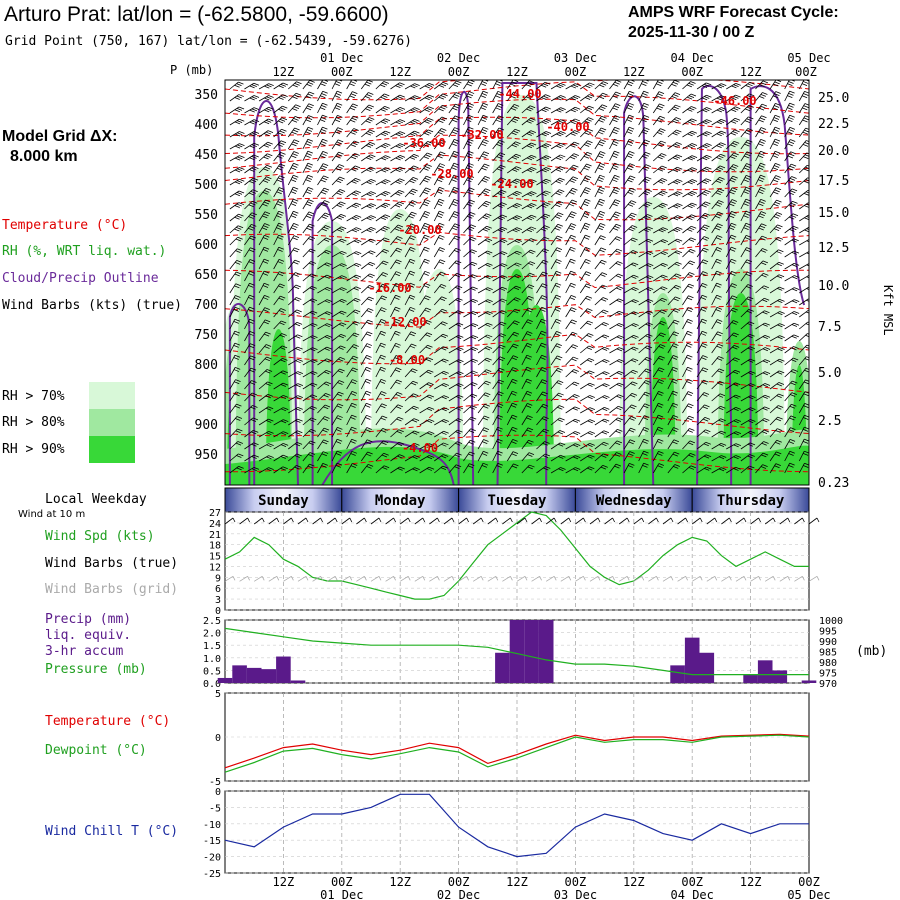  What do you see at coordinates (112, 563) in the screenshot?
I see `wind-true-label: Wind Barbs (true)` at bounding box center [112, 563].